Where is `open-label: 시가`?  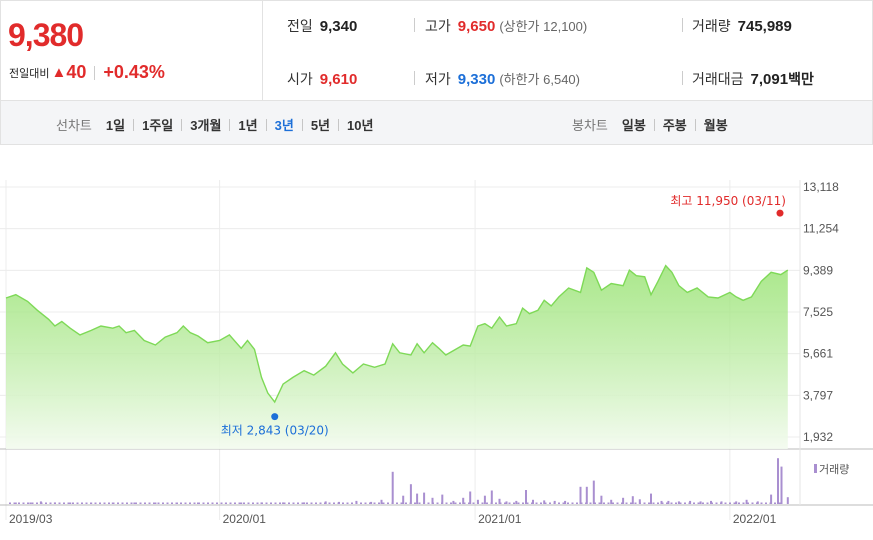
open-label: 시가 is located at coordinates (300, 79).